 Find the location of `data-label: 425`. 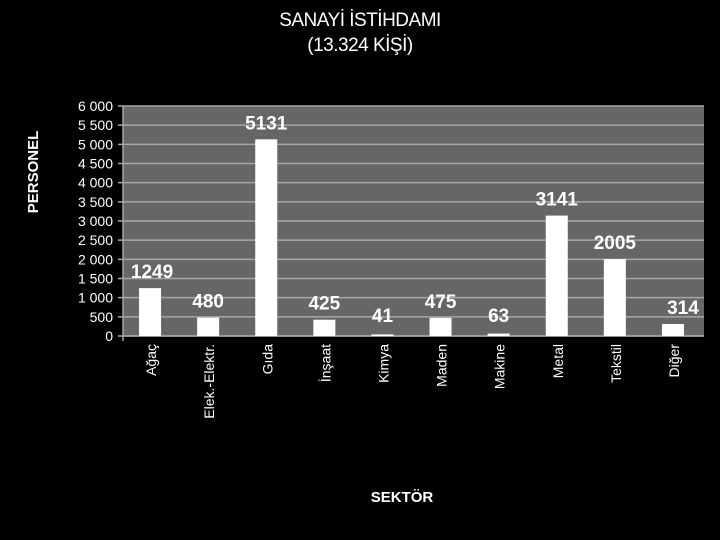

data-label: 425 is located at coordinates (324, 304).